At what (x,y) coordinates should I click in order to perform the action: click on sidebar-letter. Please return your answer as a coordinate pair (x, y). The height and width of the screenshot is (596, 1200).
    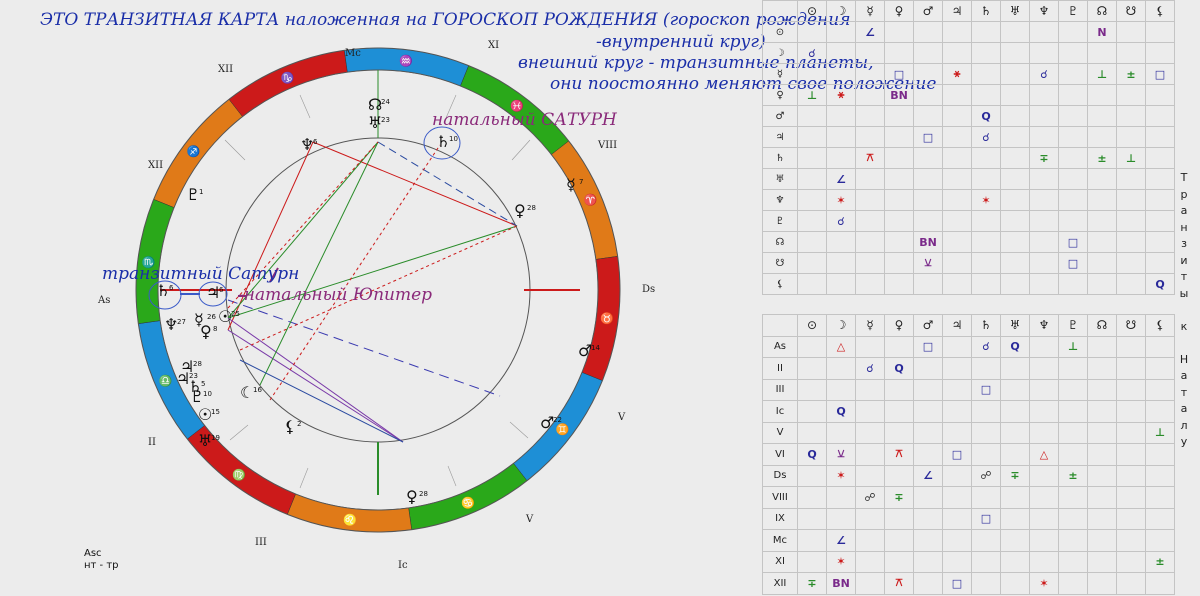
    Looking at the image, I should click on (1184, 343).